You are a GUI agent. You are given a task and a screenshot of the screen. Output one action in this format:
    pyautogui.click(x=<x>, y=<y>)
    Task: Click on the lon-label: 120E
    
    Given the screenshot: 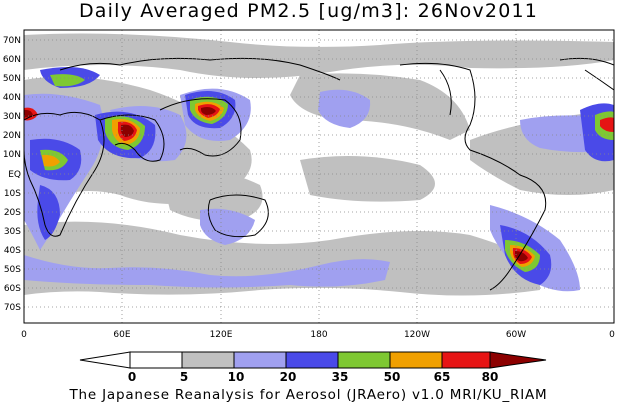 What is the action you would take?
    pyautogui.click(x=221, y=335)
    